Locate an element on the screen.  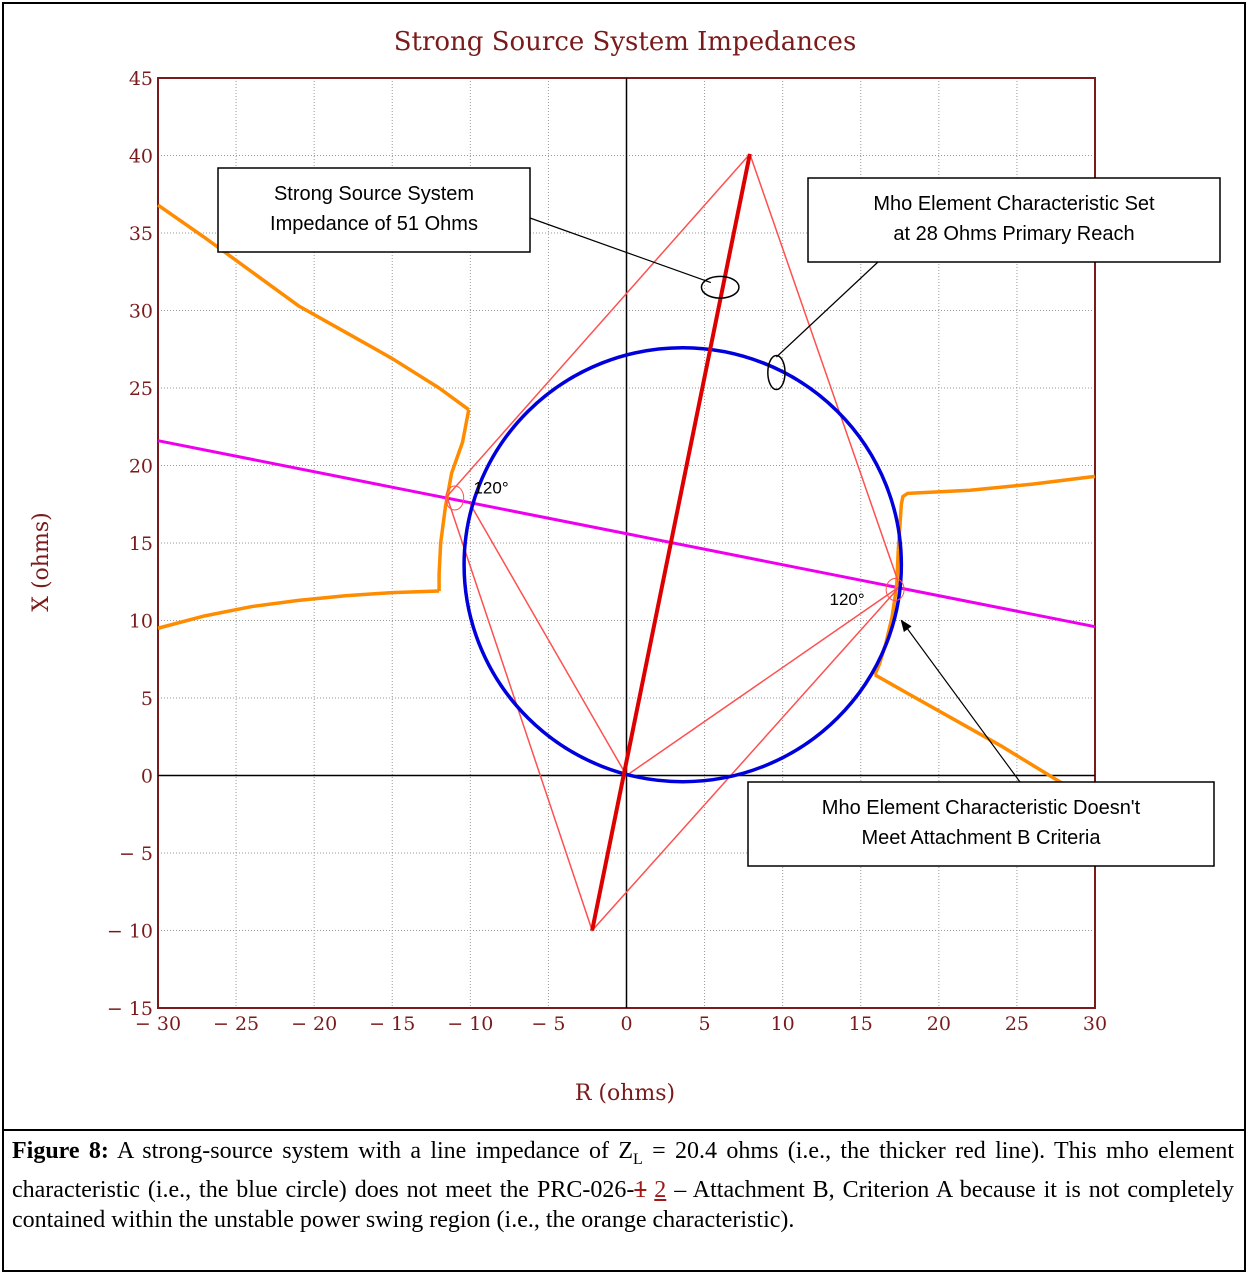
x-tick-label: 5 is located at coordinates (705, 1024).